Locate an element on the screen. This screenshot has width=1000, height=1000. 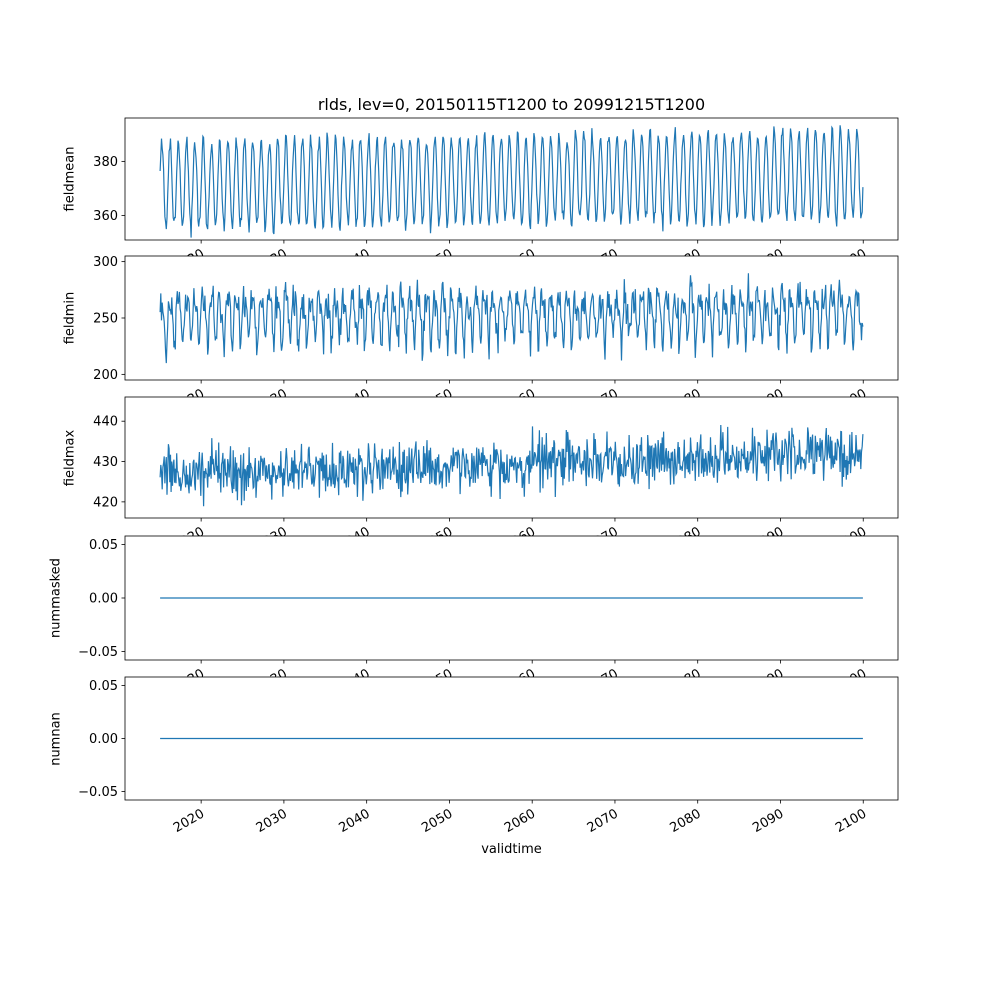
ylabel-nummasked: nummasked is located at coordinates (56, 598).